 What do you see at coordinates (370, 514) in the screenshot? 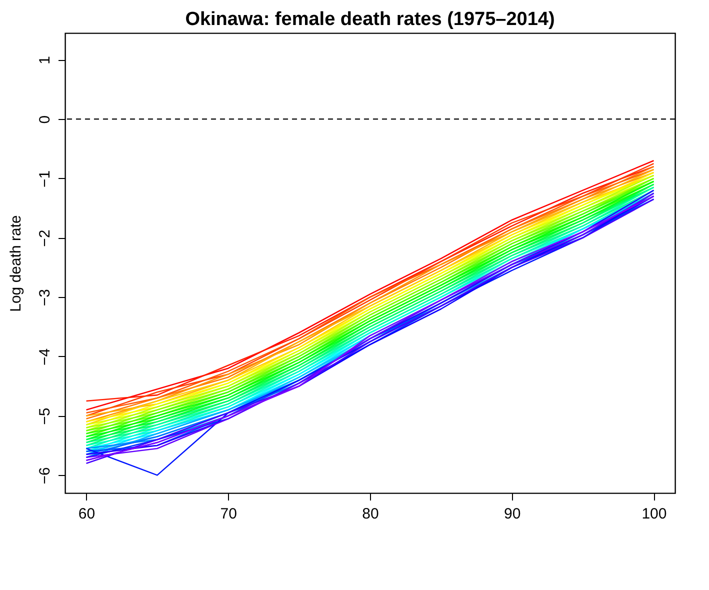
I see `x-tick-label: 80` at bounding box center [370, 514].